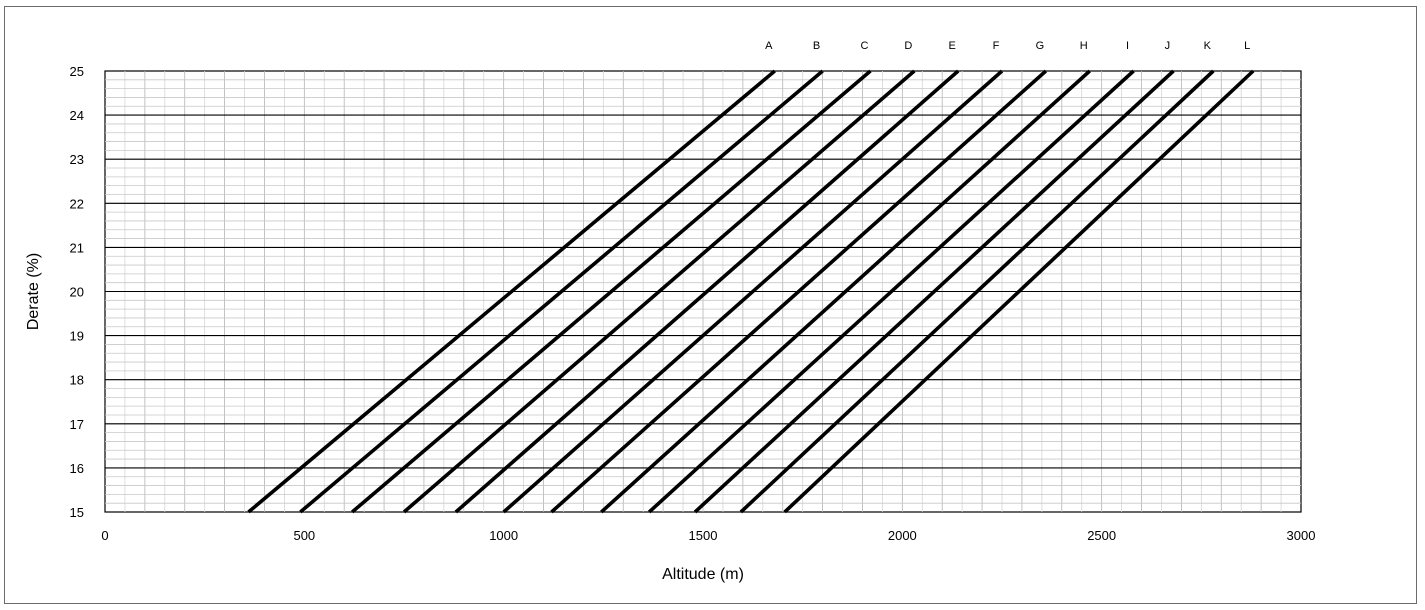 The width and height of the screenshot is (1425, 610). Describe the element at coordinates (1301, 535) in the screenshot. I see `x-tick-label: 3000` at that location.